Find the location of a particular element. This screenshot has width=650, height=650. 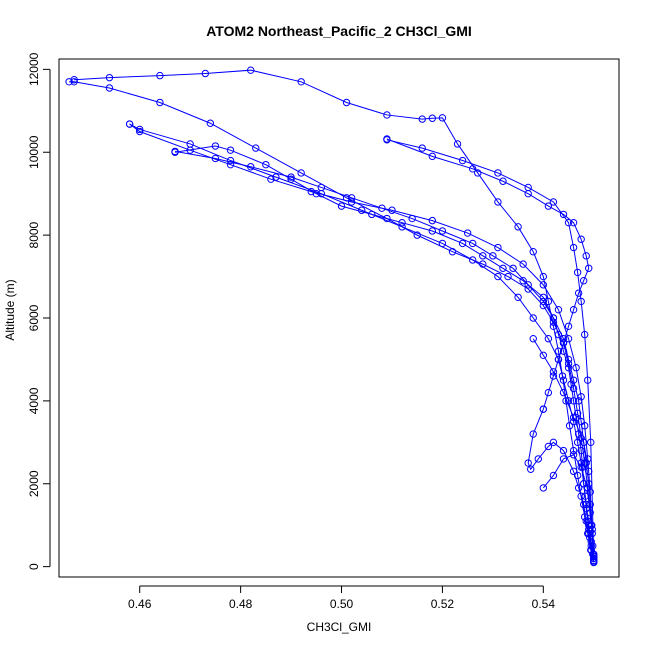

y-tick-label: 6000 is located at coordinates (34, 317).